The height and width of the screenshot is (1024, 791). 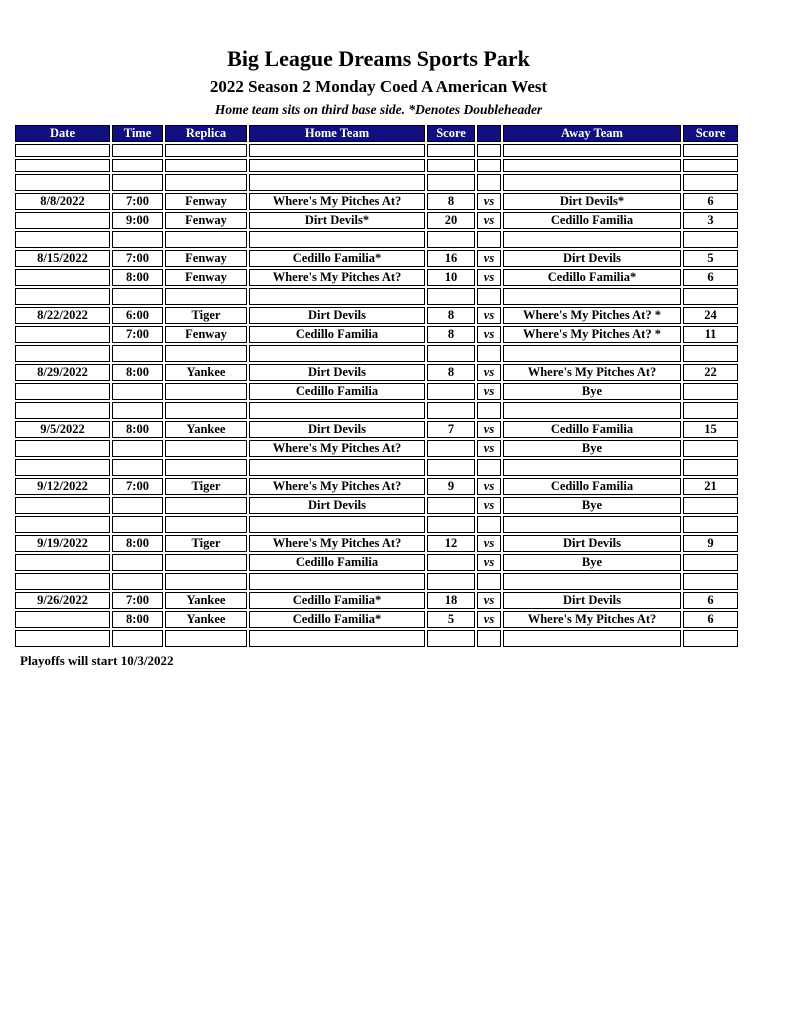 What do you see at coordinates (710, 505) in the screenshot?
I see `away-score-cell` at bounding box center [710, 505].